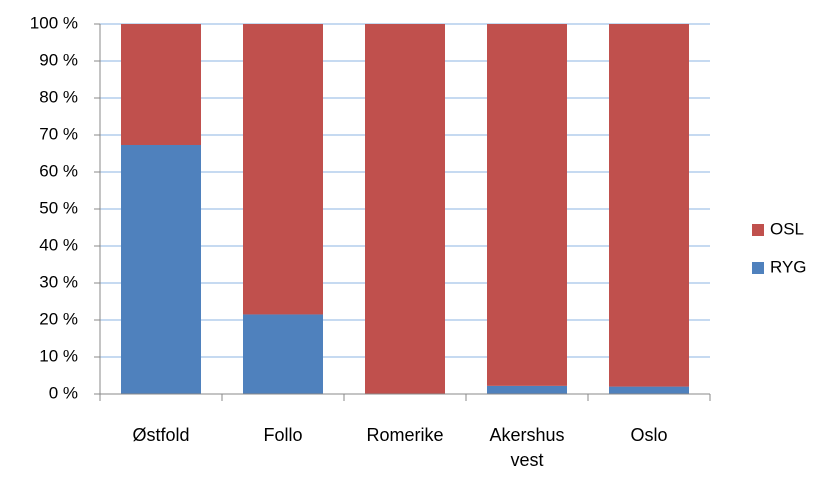  Describe the element at coordinates (58, 244) in the screenshot. I see `y-tick-label: 40 %` at that location.